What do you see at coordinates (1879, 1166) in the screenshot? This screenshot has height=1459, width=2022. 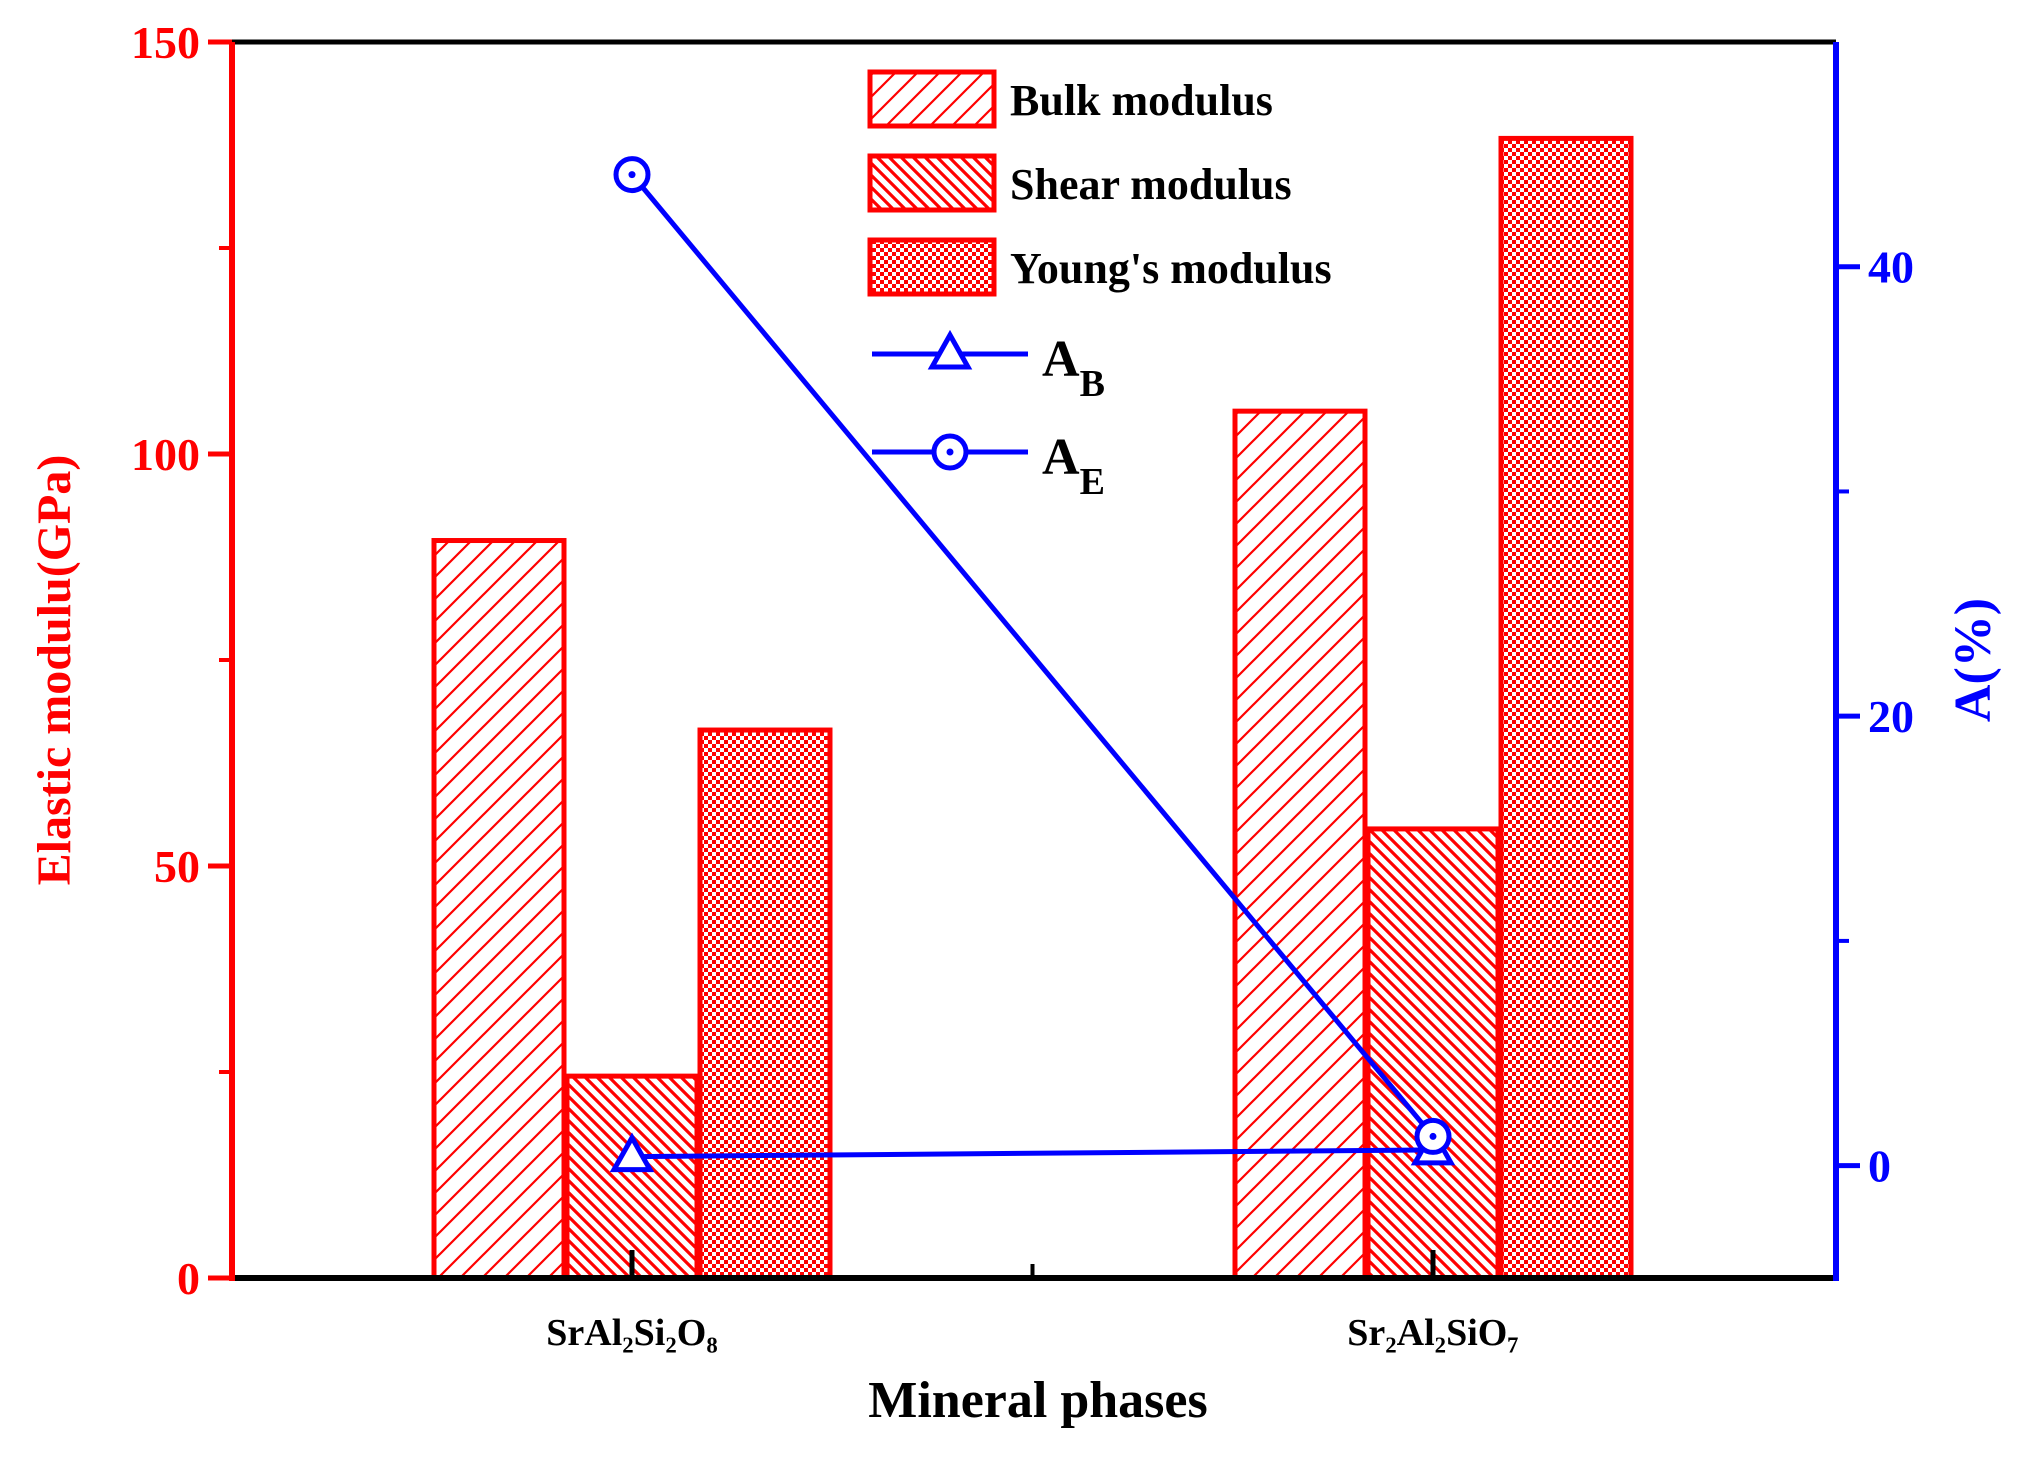 I see `y2-tick-label-0: 0` at bounding box center [1879, 1166].